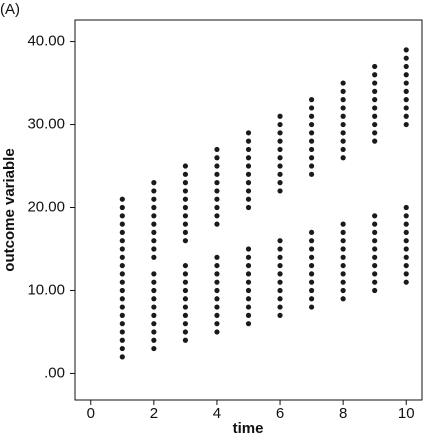 This screenshot has height=435, width=428. What do you see at coordinates (46, 124) in the screenshot?
I see `y-tick-label: 30.00` at bounding box center [46, 124].